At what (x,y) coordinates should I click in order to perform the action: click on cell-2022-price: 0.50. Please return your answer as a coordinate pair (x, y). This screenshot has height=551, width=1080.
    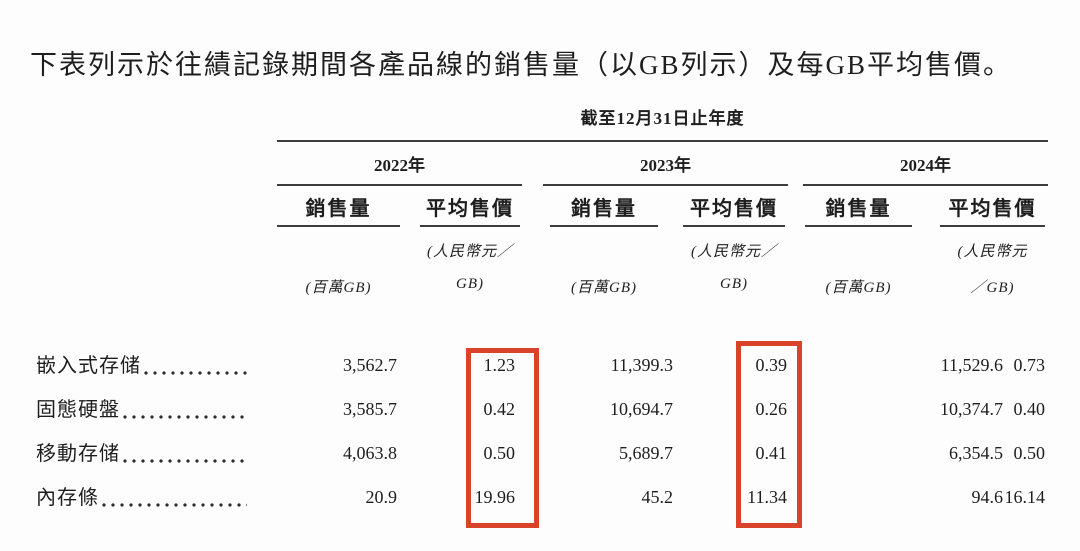
    Looking at the image, I should click on (499, 453).